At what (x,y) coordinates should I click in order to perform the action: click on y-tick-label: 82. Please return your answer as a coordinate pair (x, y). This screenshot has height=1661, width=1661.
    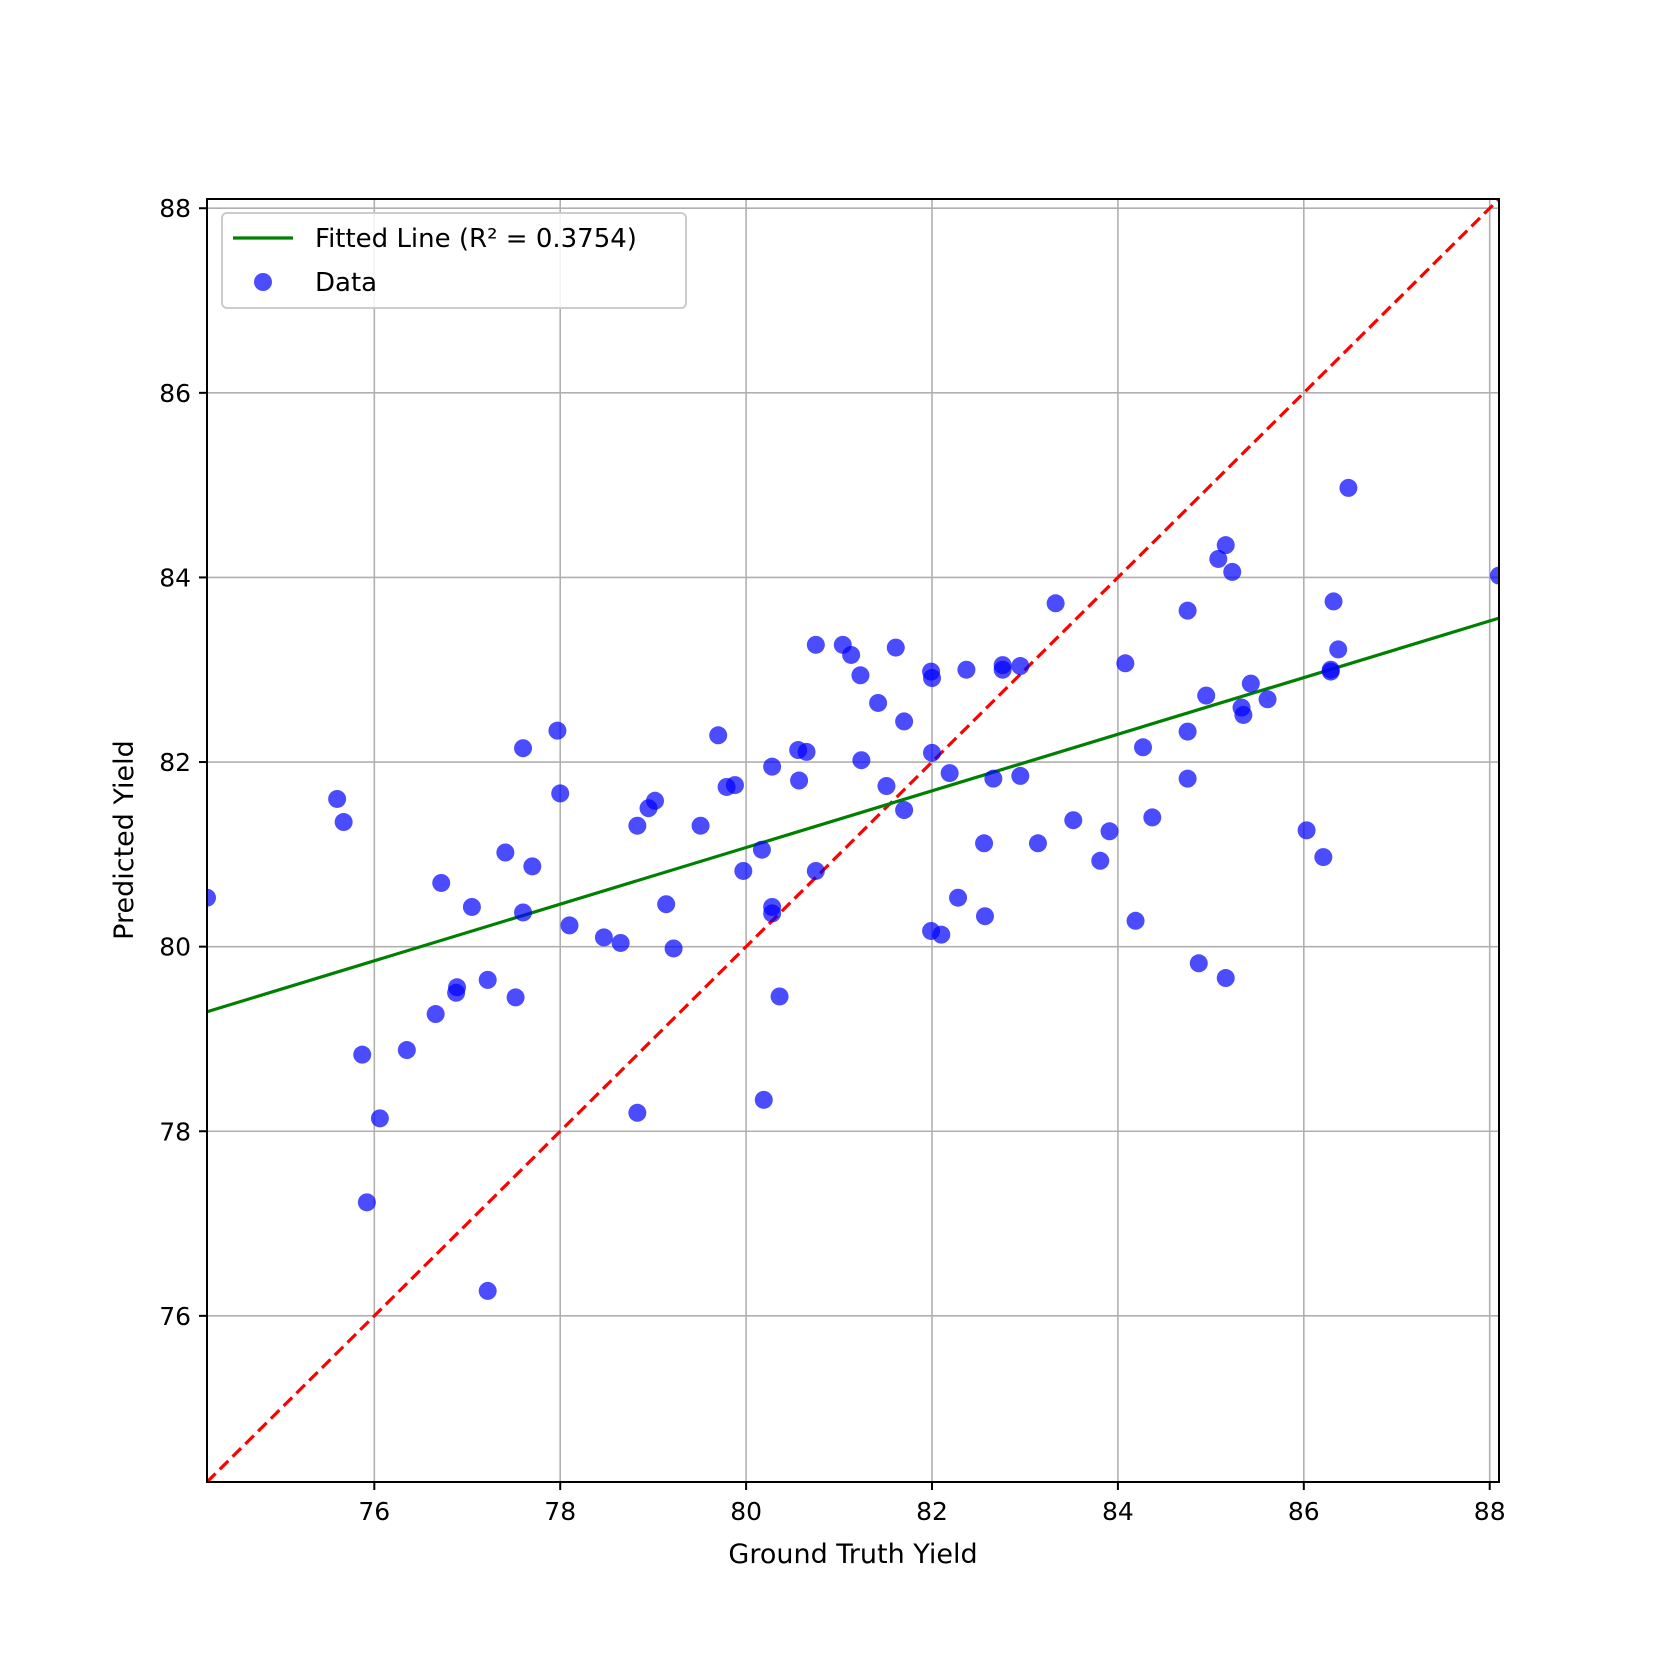
    Looking at the image, I should click on (175, 762).